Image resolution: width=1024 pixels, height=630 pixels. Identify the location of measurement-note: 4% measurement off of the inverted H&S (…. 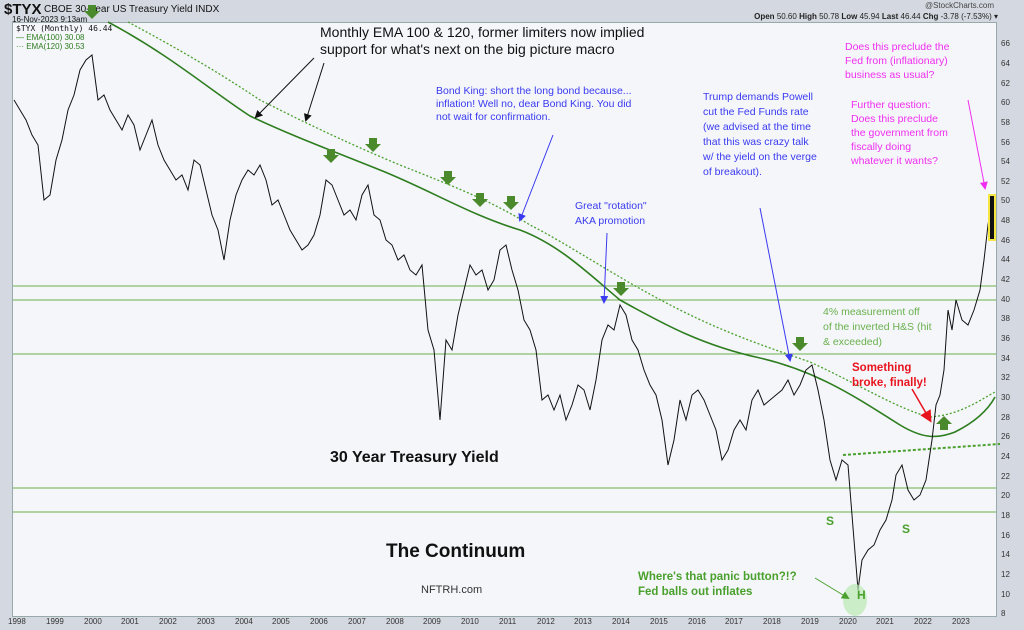
(877, 327).